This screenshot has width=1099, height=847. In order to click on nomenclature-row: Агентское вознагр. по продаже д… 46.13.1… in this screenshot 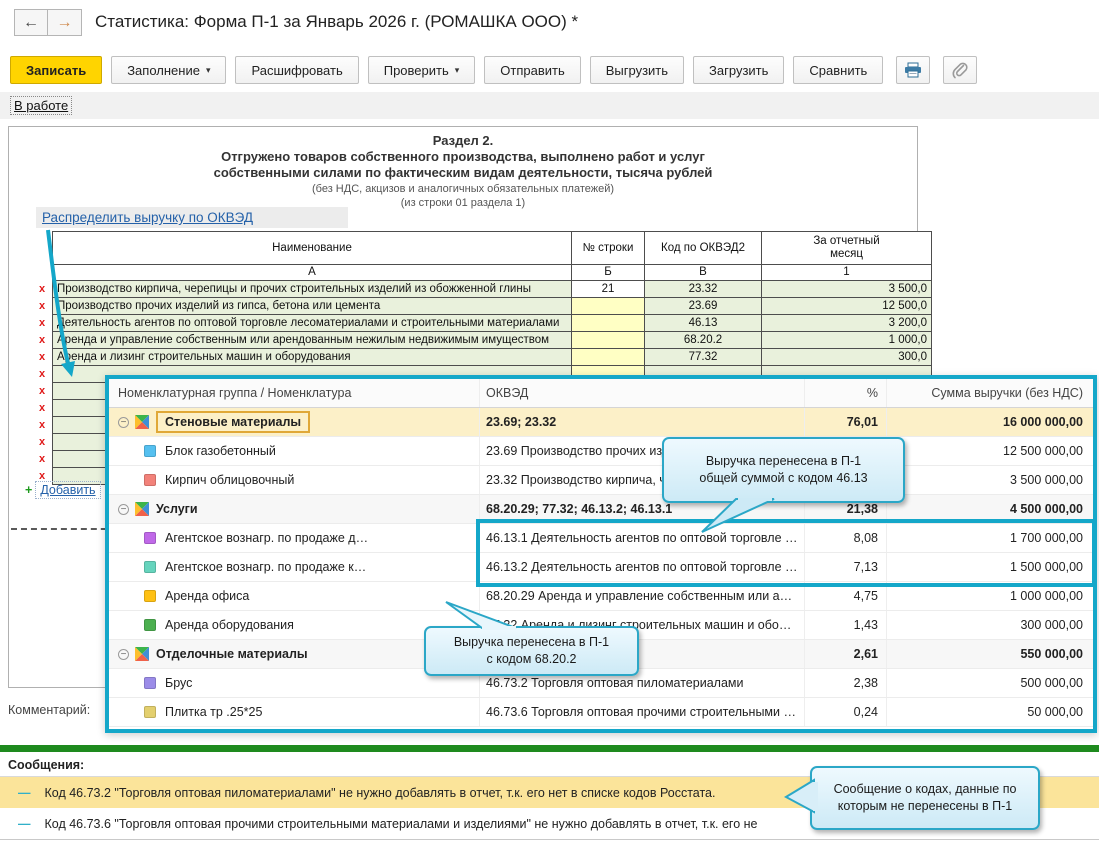, I will do `click(601, 538)`.